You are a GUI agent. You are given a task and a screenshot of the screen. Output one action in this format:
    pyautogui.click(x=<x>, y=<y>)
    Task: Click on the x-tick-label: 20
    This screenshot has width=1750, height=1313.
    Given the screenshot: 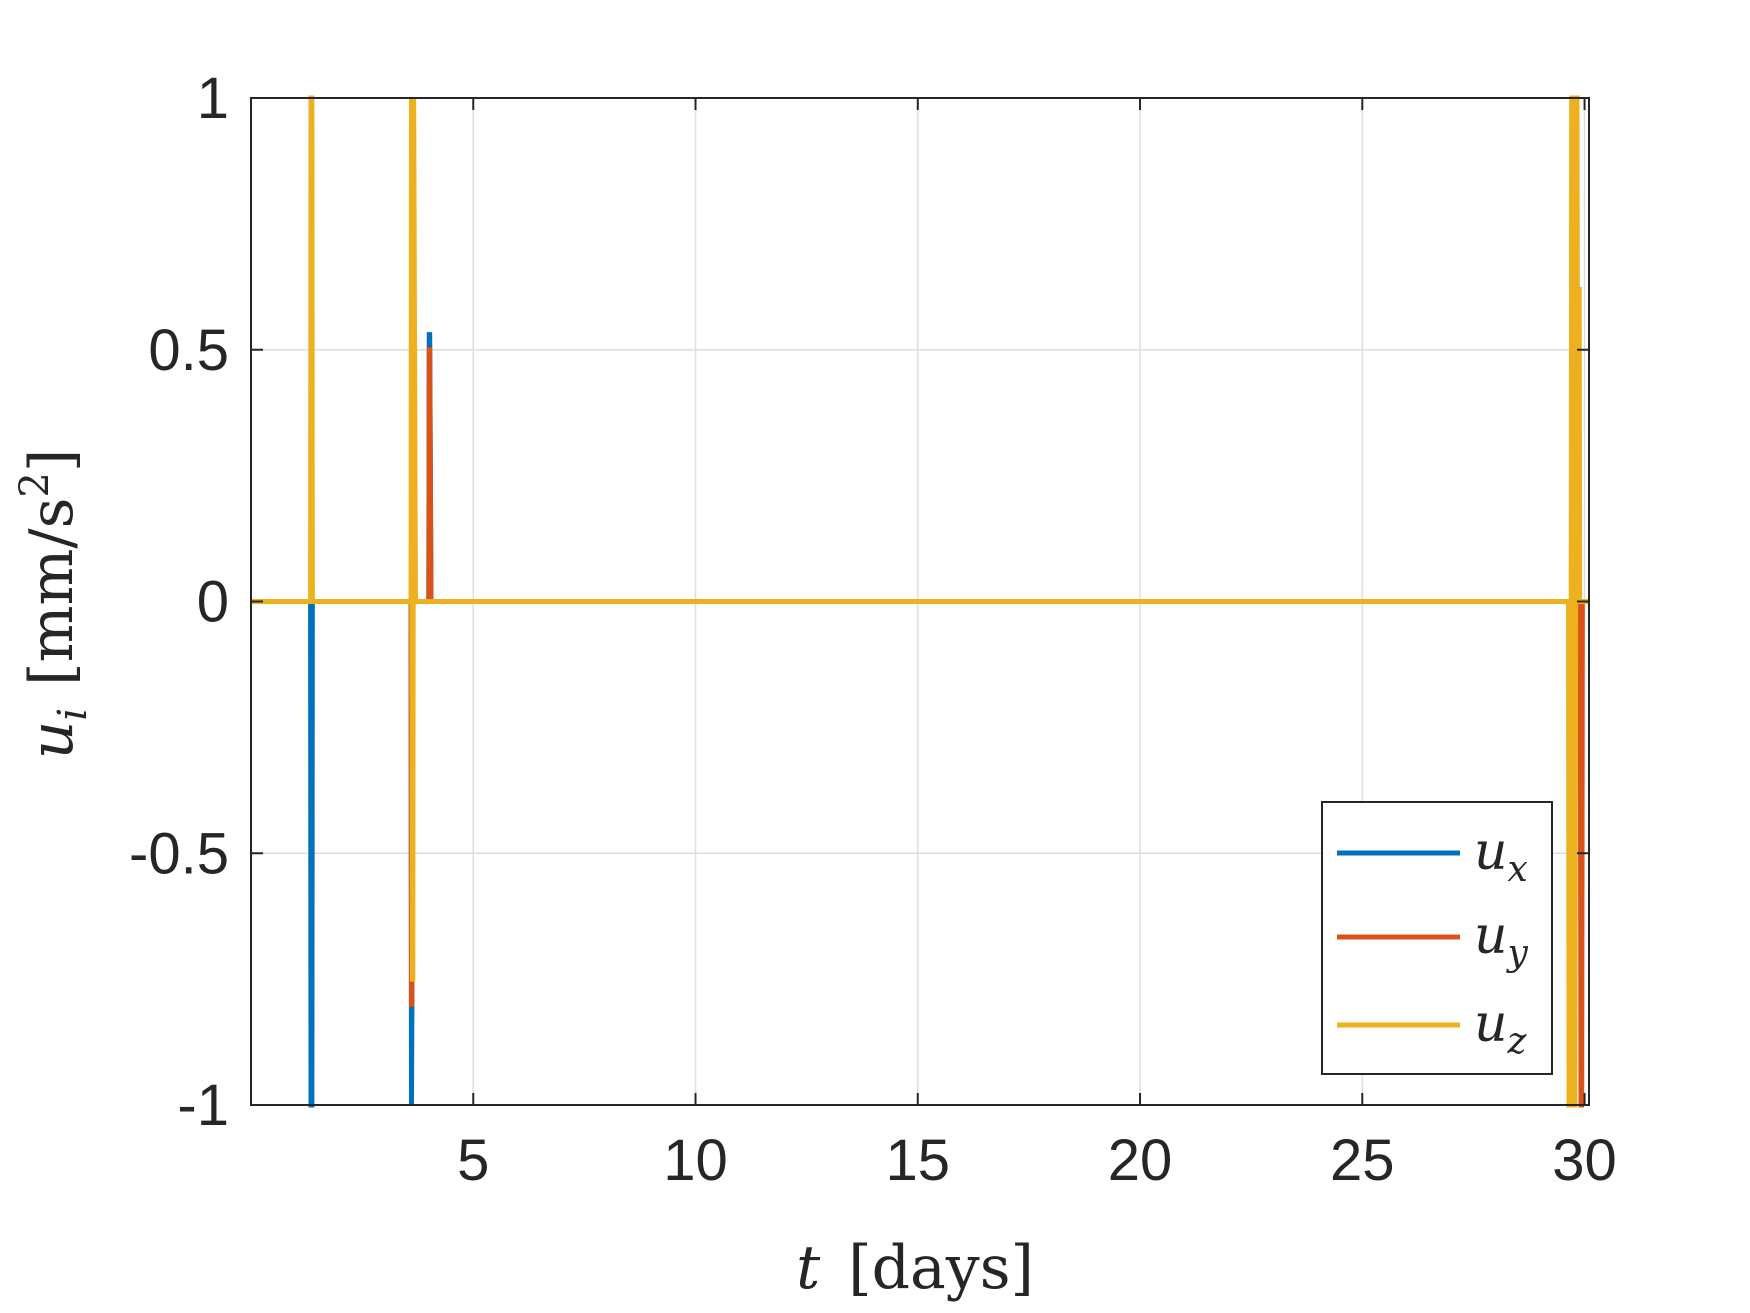 What is the action you would take?
    pyautogui.click(x=1140, y=1160)
    